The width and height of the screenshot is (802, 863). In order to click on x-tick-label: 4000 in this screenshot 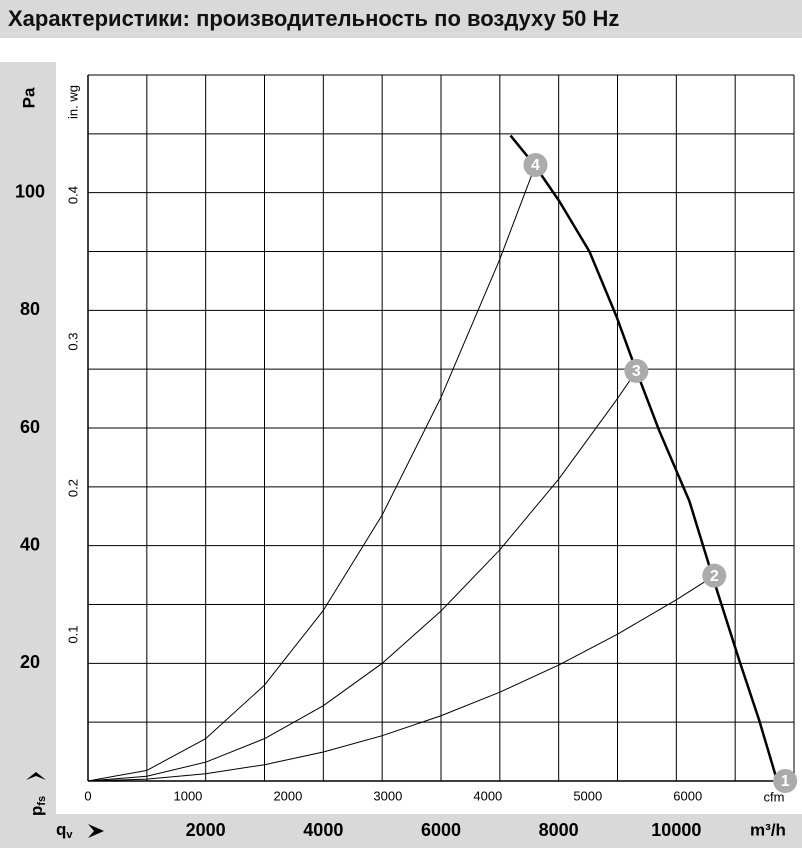, I will do `click(323, 830)`.